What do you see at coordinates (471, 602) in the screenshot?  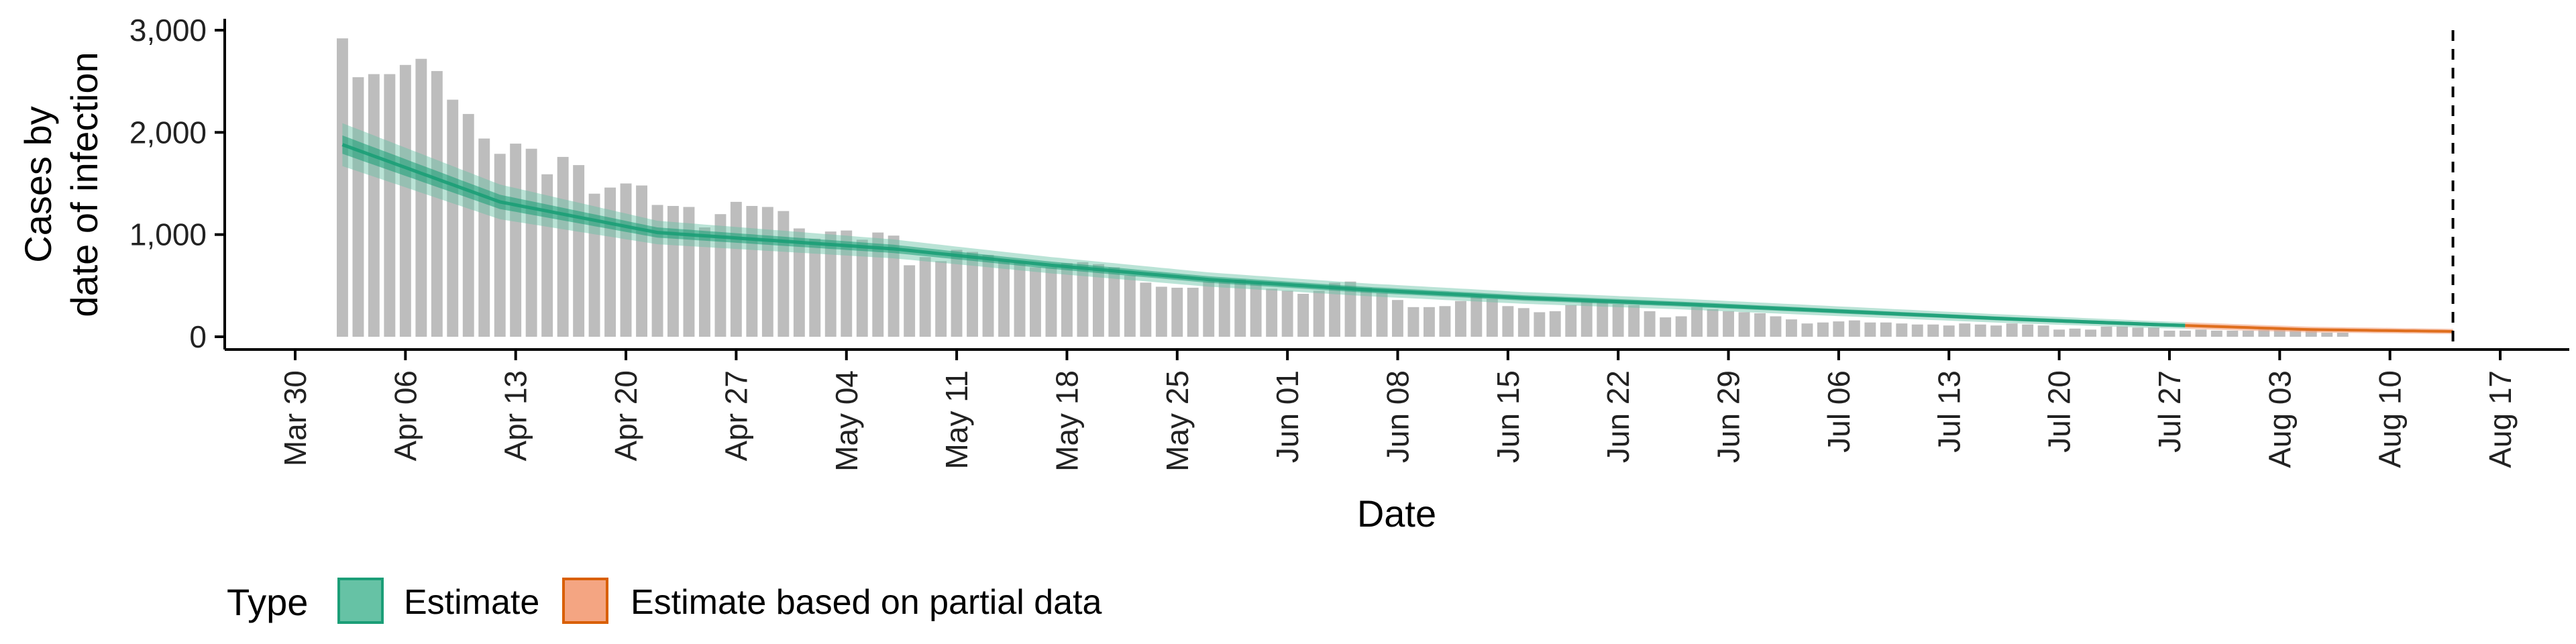 I see `legend-label-estimate: Estimate` at bounding box center [471, 602].